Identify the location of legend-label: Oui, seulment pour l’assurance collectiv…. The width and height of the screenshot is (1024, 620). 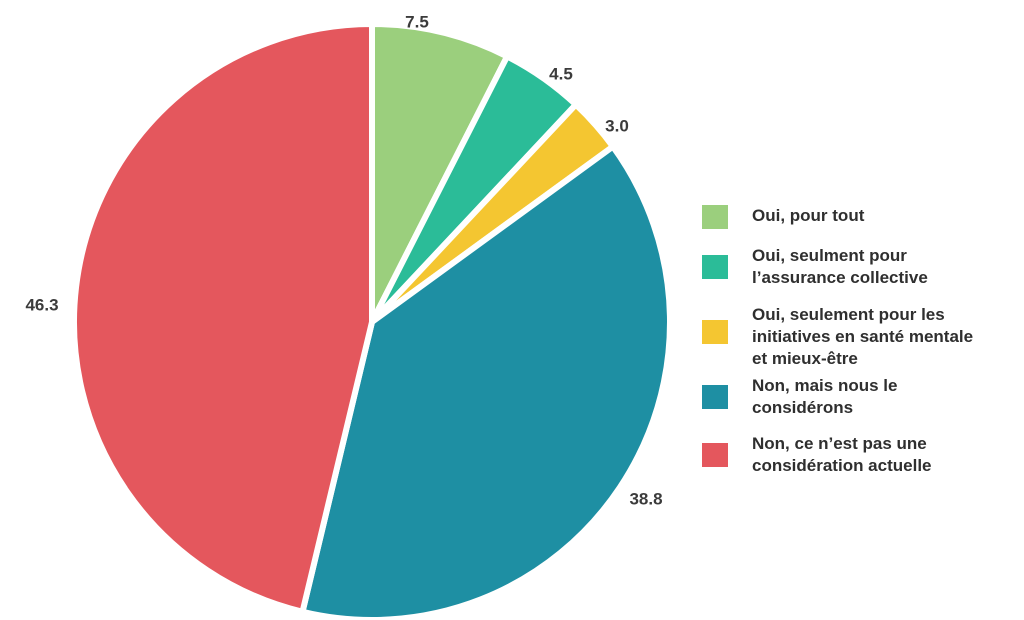
(840, 266).